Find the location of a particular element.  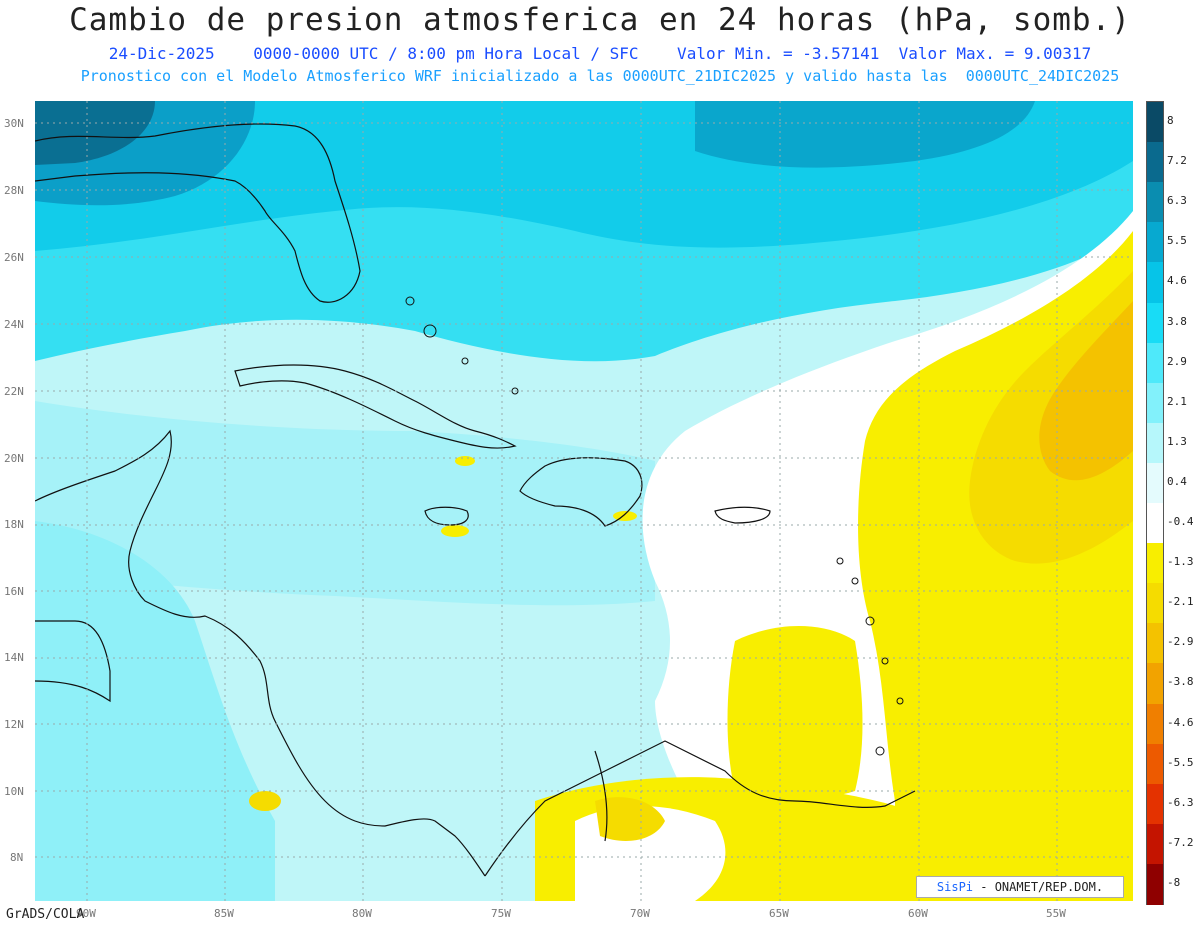

lat-label-8n: 8N is located at coordinates (17, 857).